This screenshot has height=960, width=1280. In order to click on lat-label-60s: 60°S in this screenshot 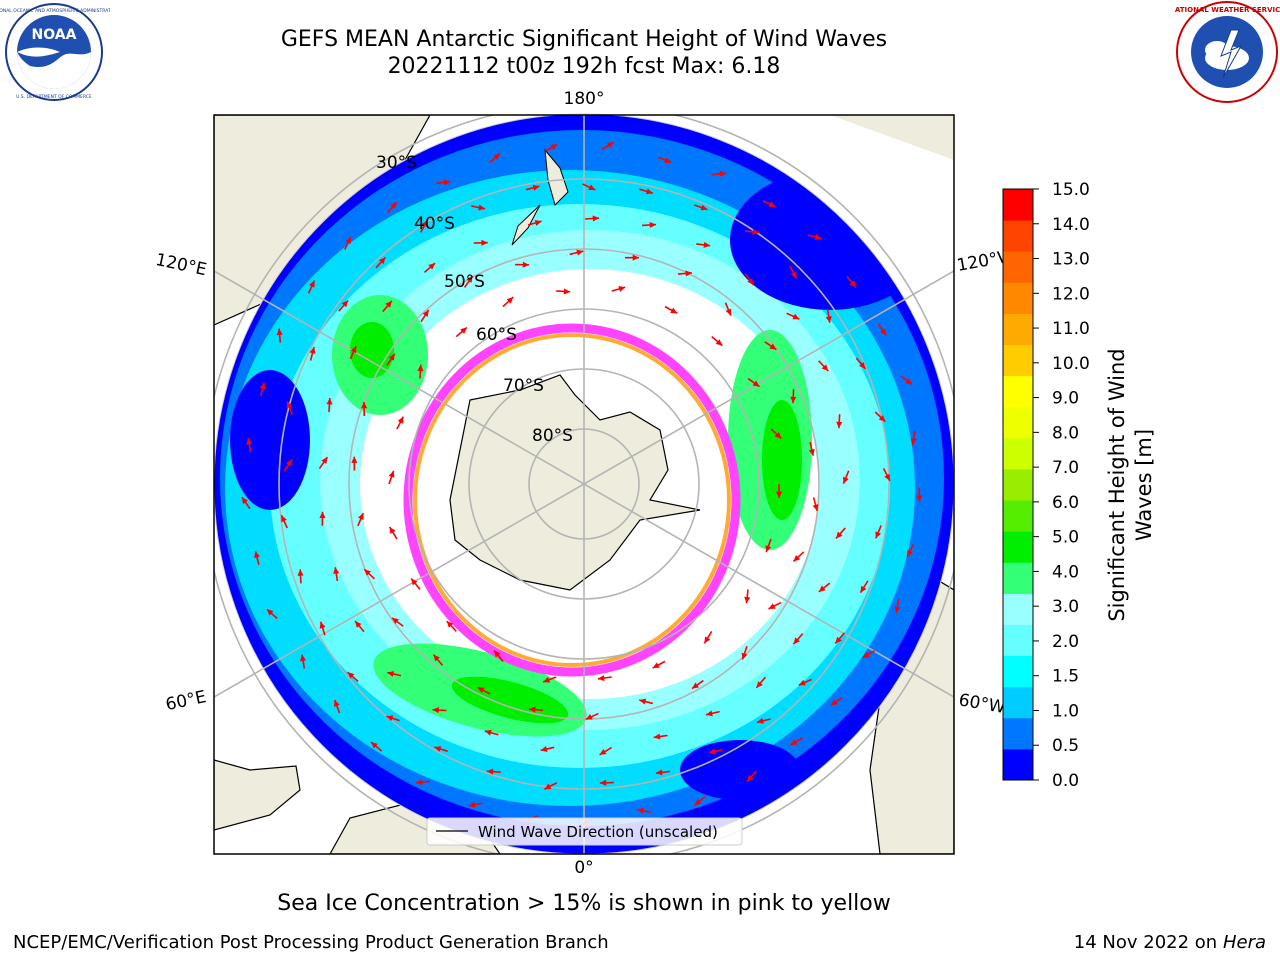, I will do `click(496, 335)`.